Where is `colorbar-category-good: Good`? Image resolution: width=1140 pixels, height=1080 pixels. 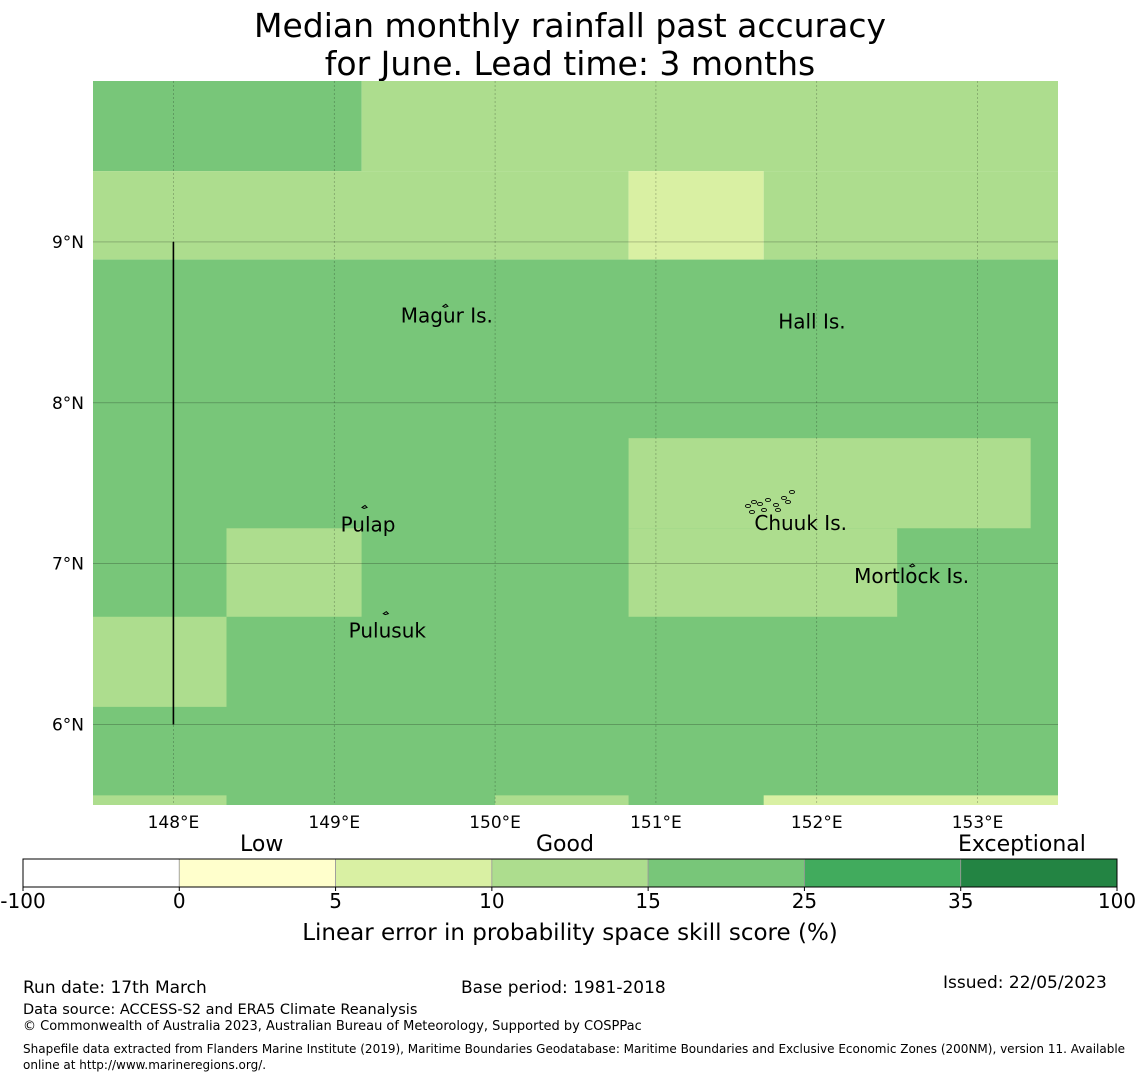 colorbar-category-good: Good is located at coordinates (565, 844).